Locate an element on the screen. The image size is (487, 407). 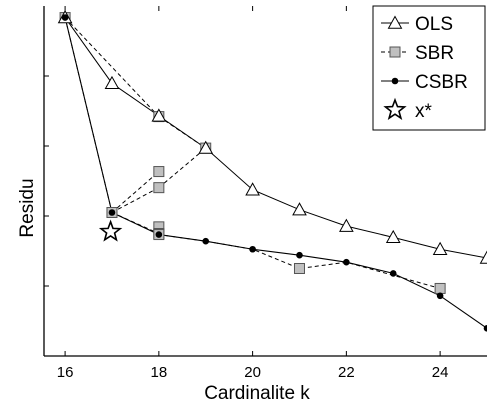
x-axis-label: Cardinalite k is located at coordinates (257, 393).